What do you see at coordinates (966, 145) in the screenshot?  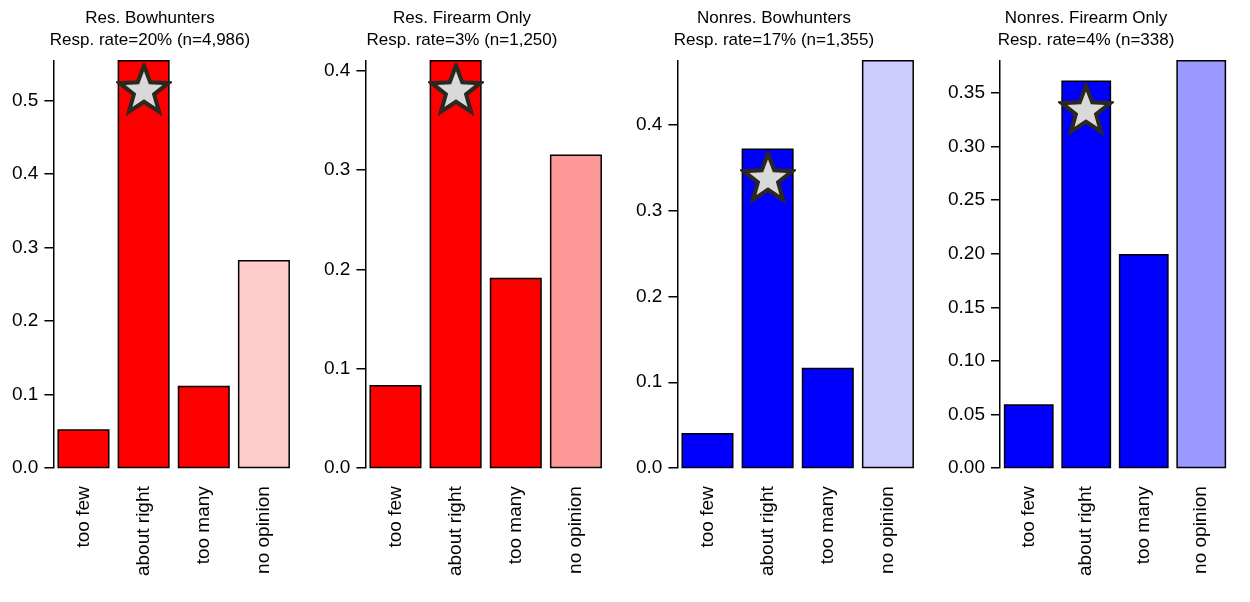 I see `y-tick-label: 0.30` at bounding box center [966, 145].